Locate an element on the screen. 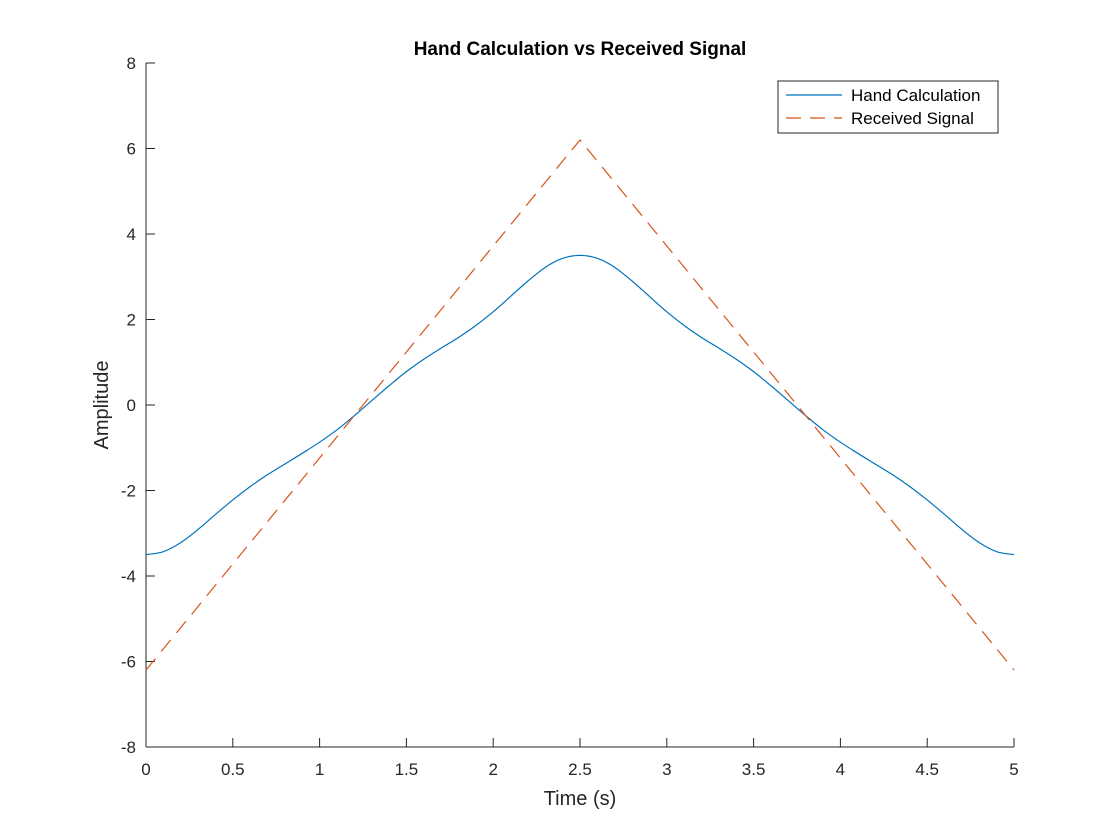 The image size is (1120, 840). x-tick-label: 2 is located at coordinates (492, 769).